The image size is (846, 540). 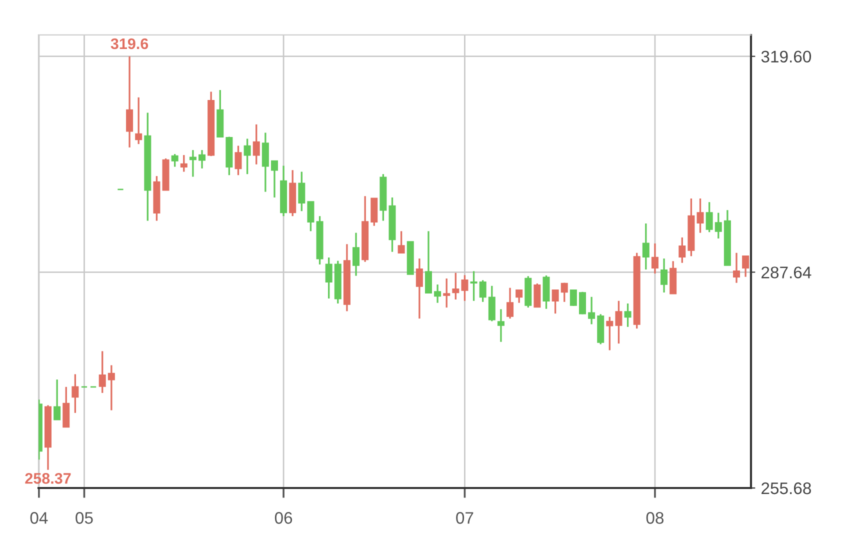 I want to click on x-tick-label: 07, so click(x=465, y=518).